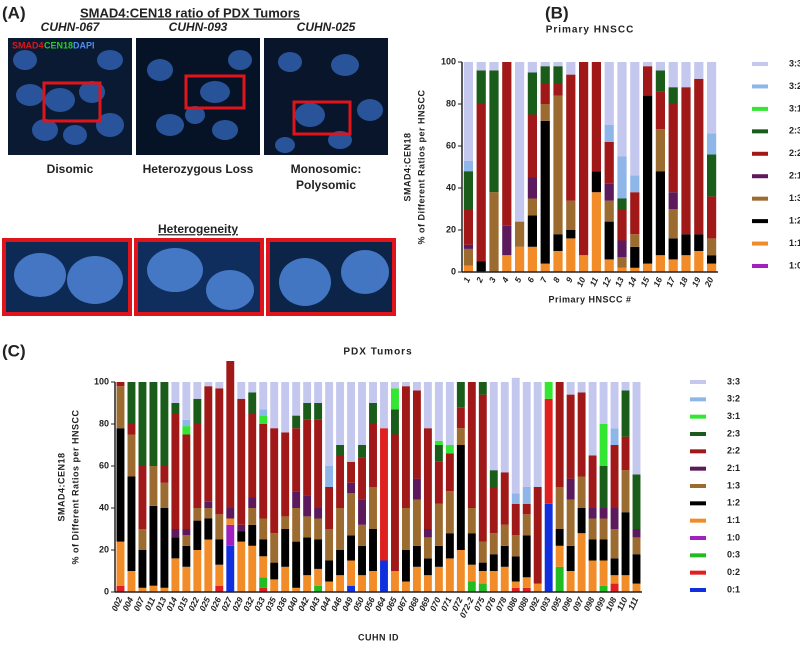 This screenshot has height=649, width=800. I want to click on legend-label: 3:1, so click(733, 416).